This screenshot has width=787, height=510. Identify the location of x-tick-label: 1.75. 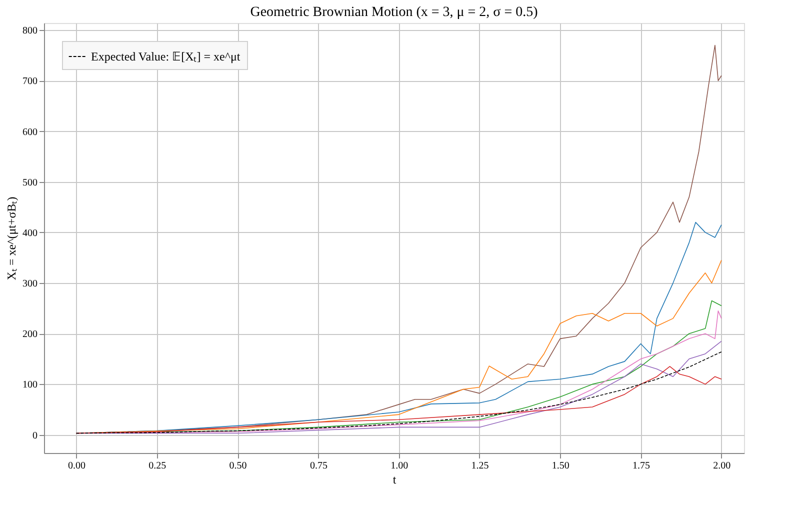
(641, 466).